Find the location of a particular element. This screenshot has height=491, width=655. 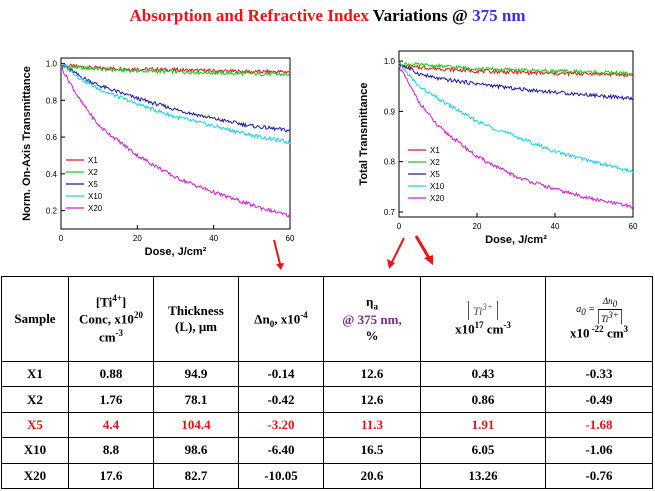

y-tick-label: 0.9 is located at coordinates (390, 111).